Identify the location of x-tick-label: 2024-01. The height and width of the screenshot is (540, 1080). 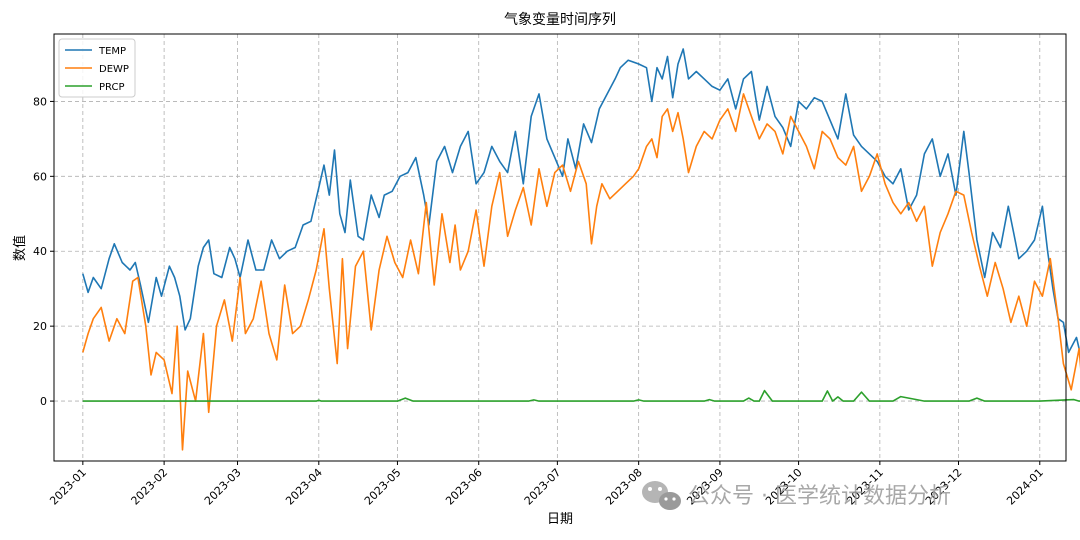
(1025, 487).